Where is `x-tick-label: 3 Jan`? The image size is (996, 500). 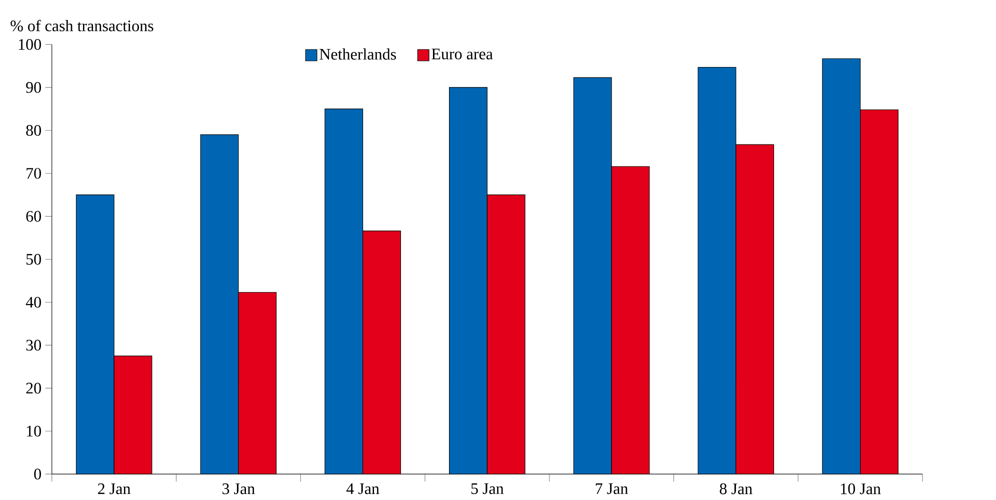
x-tick-label: 3 Jan is located at coordinates (238, 489).